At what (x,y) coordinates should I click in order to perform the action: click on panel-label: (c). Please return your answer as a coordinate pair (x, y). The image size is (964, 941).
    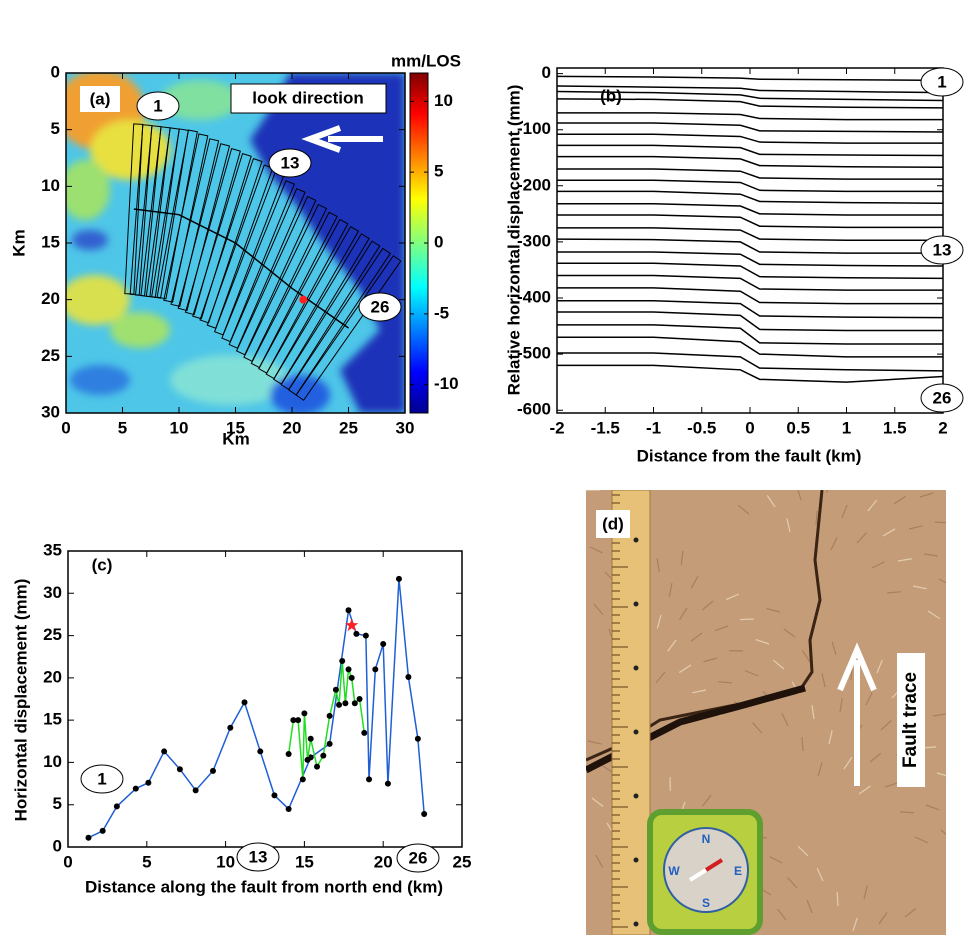
    Looking at the image, I should click on (102, 564).